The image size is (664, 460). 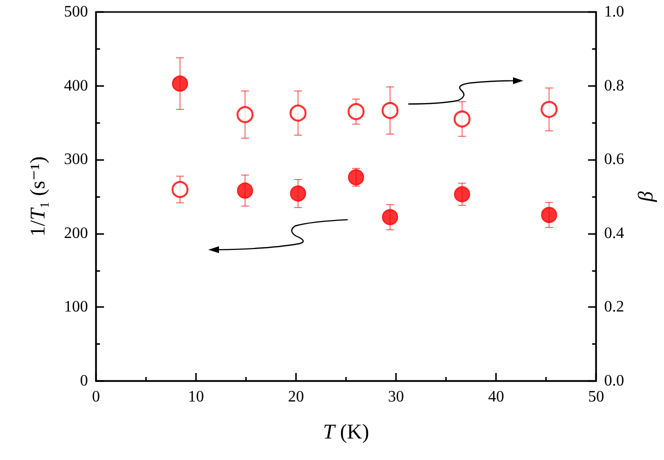 What do you see at coordinates (614, 12) in the screenshot?
I see `y2-tick-label: 1.0` at bounding box center [614, 12].